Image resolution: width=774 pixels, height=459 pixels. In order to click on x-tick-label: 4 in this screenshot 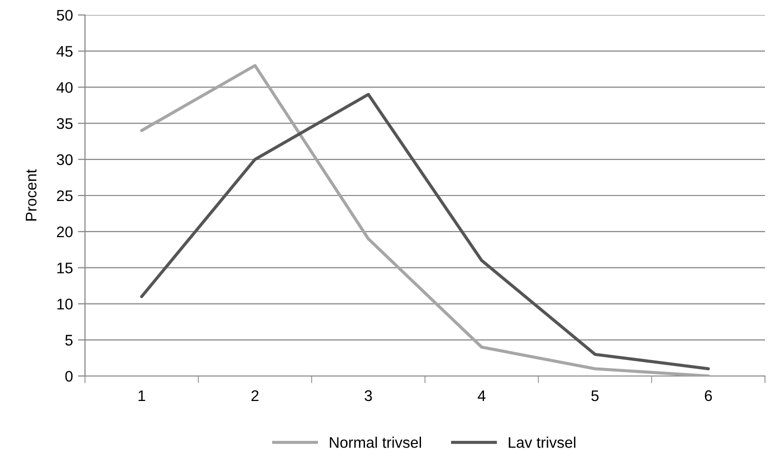, I will do `click(482, 395)`.